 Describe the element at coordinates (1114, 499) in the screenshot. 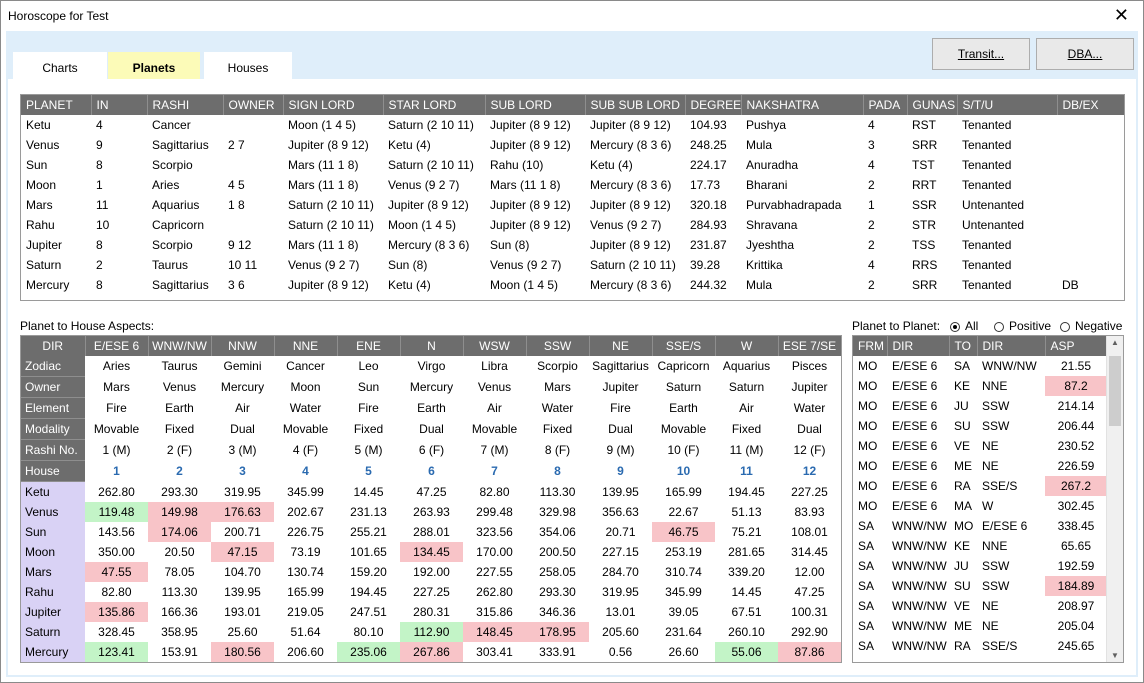

I see `p2p-scrollbar: ▲ ▼` at that location.